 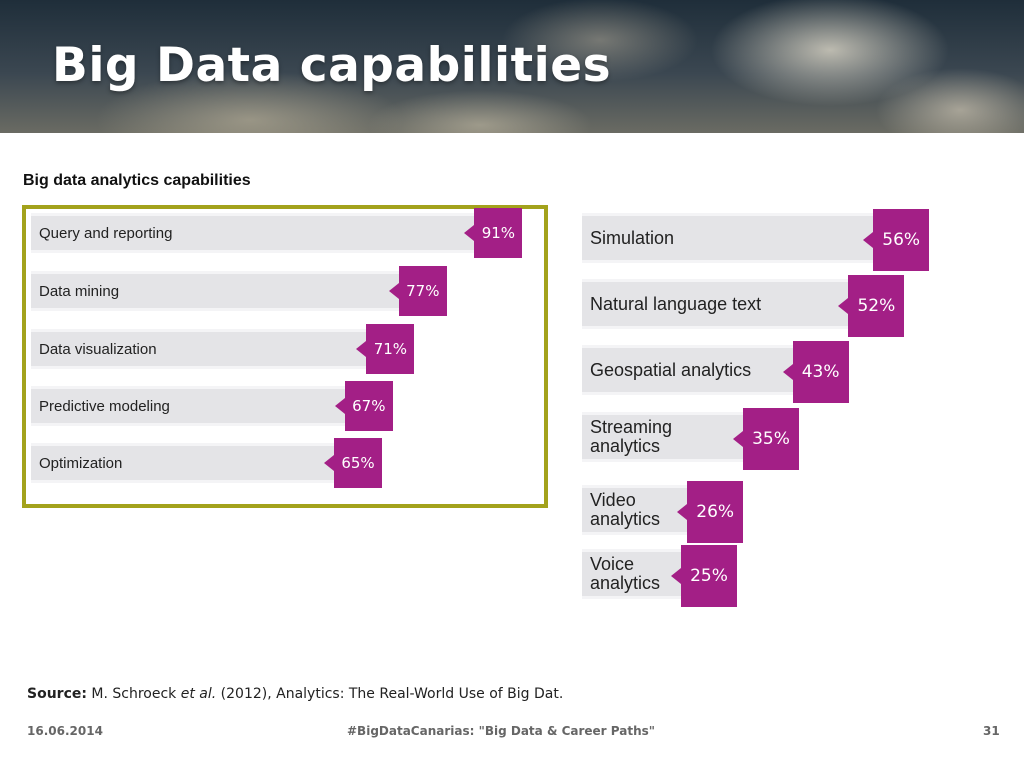 I want to click on value-tag: 65%, so click(x=353, y=463).